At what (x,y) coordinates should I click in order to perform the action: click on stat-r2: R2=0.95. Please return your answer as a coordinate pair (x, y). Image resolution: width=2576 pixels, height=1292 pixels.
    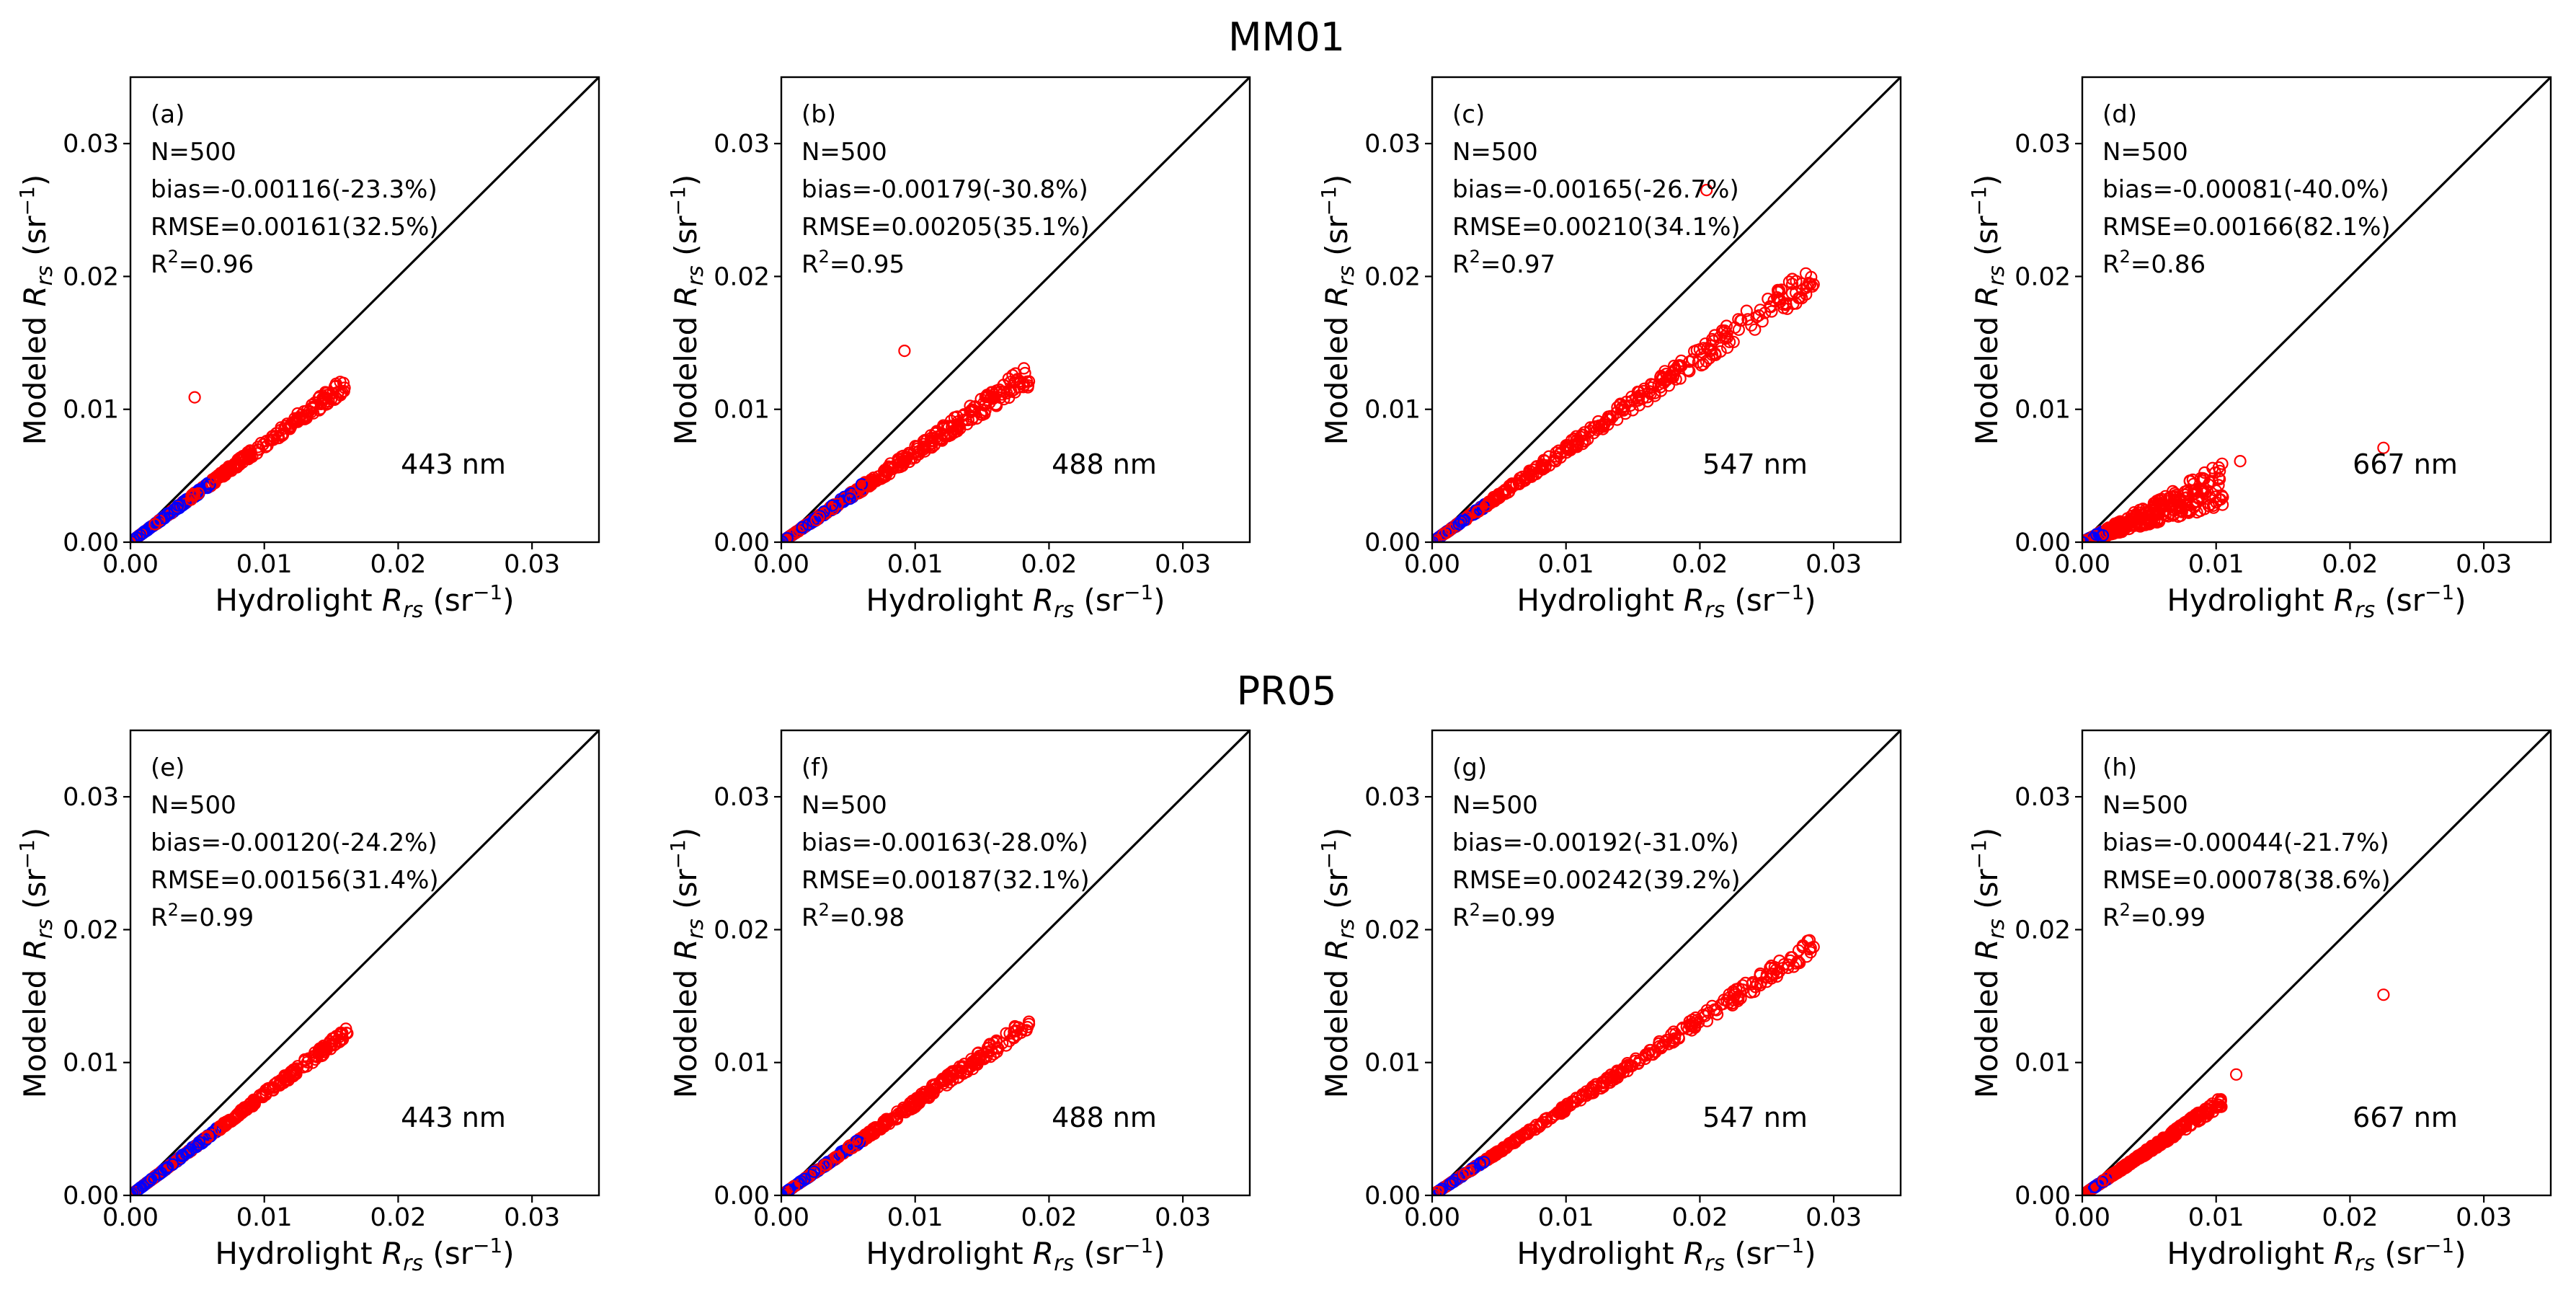
    Looking at the image, I should click on (853, 263).